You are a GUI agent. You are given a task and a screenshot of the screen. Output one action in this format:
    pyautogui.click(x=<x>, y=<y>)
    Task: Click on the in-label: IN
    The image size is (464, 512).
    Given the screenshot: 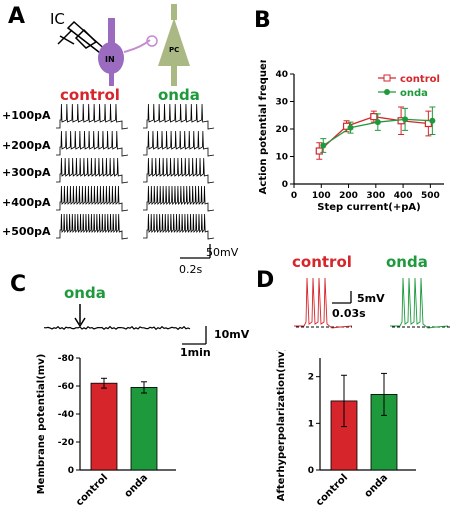 What is the action you would take?
    pyautogui.click(x=110, y=59)
    